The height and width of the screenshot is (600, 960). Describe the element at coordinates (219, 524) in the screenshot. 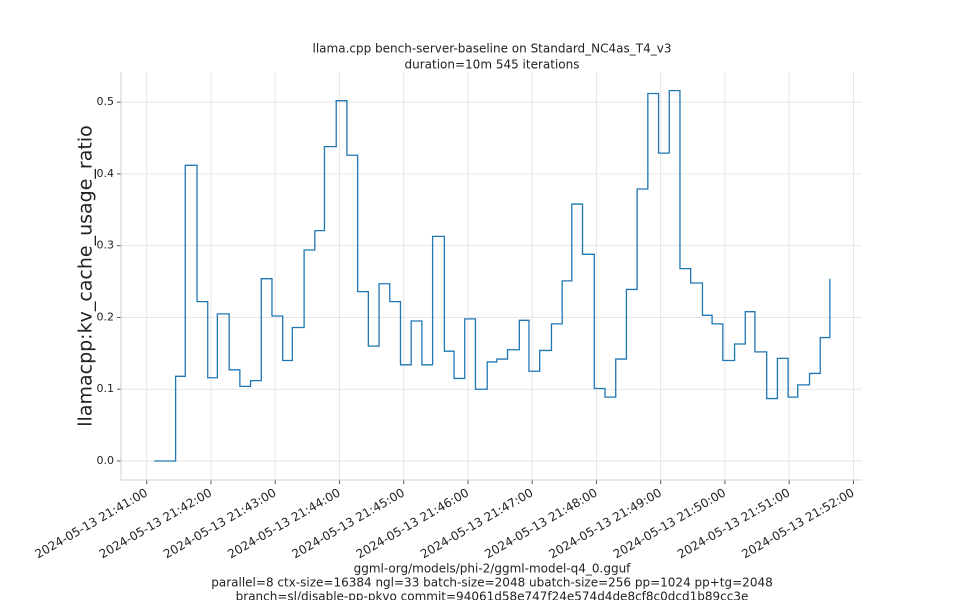

I see `x-tick-label: 2024-05-13 21:43:00` at that location.